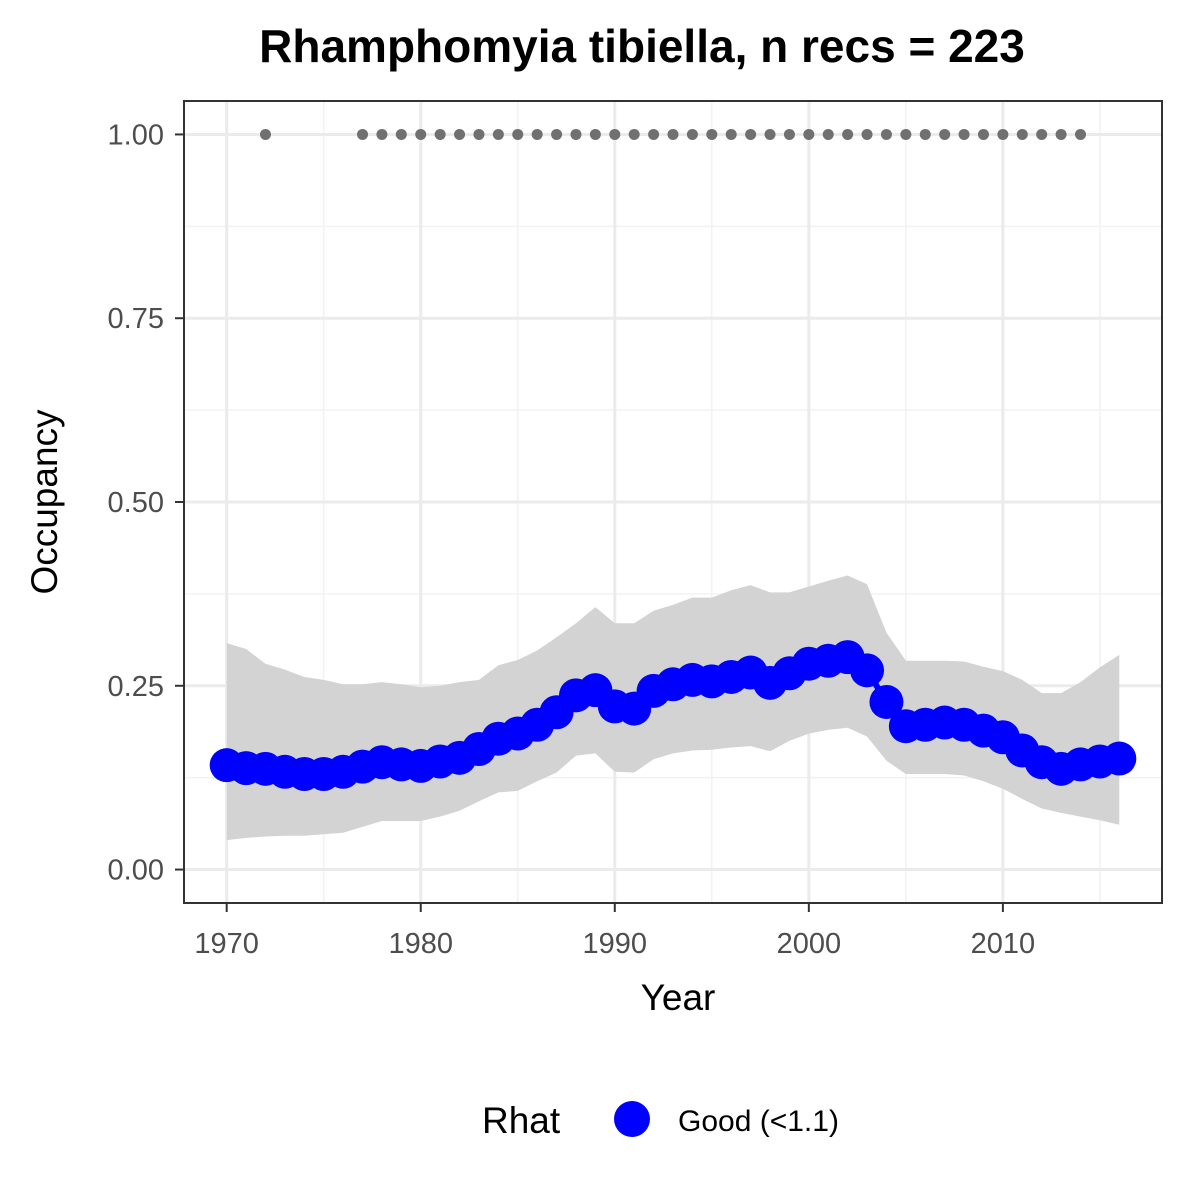  What do you see at coordinates (678, 997) in the screenshot?
I see `x-axis-label: Year` at bounding box center [678, 997].